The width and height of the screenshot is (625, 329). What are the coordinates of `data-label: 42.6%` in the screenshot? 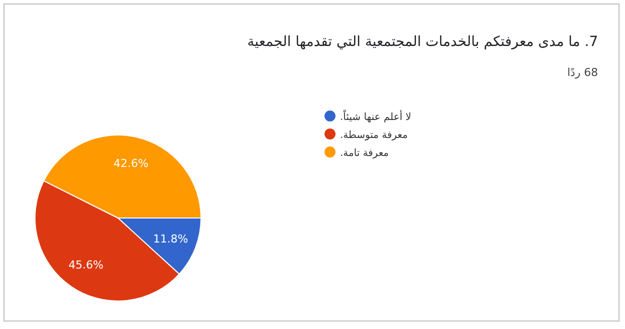 It's located at (131, 163).